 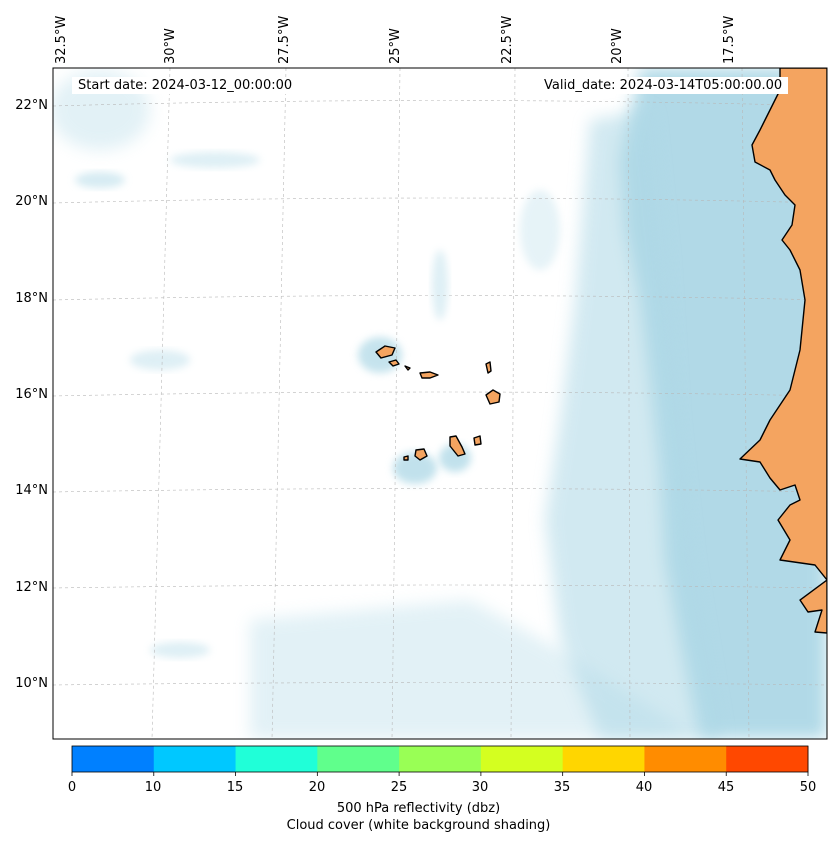 What do you see at coordinates (729, 39) in the screenshot?
I see `lon-label: 17.5°W` at bounding box center [729, 39].